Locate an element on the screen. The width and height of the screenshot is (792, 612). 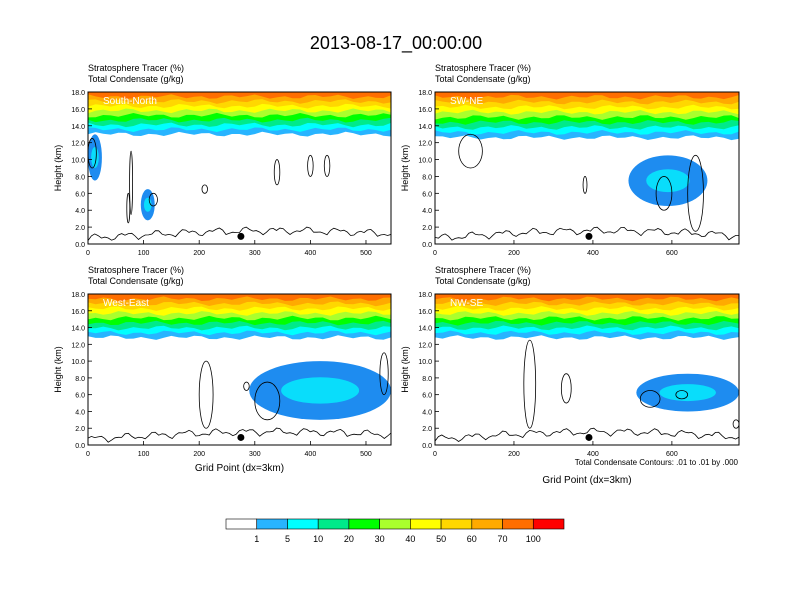
panel-label: South-North is located at coordinates (130, 101).